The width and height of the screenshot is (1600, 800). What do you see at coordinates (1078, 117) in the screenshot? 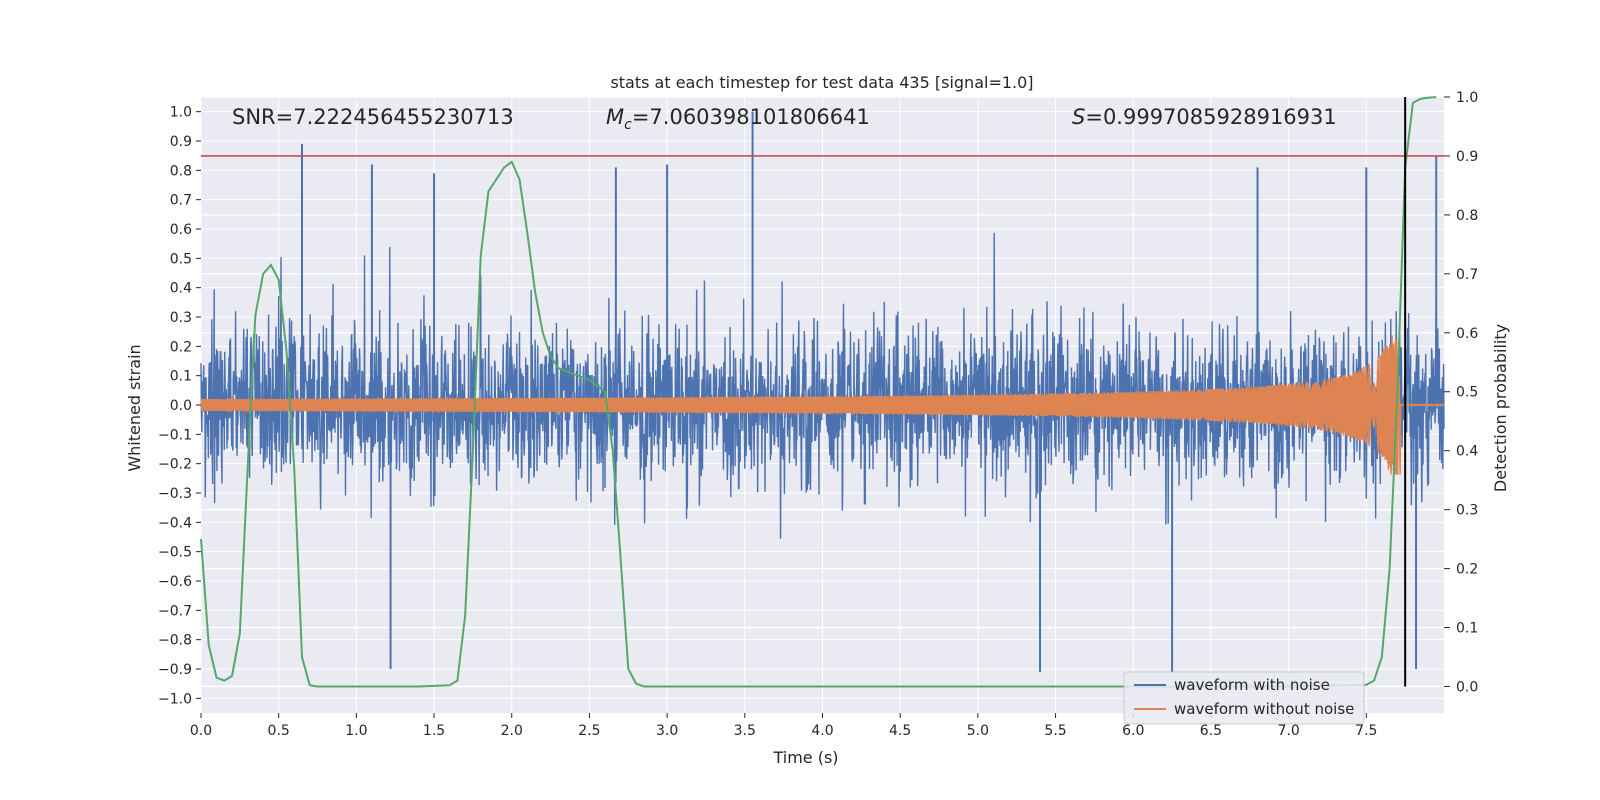
I see `s-symbol: S` at bounding box center [1078, 117].